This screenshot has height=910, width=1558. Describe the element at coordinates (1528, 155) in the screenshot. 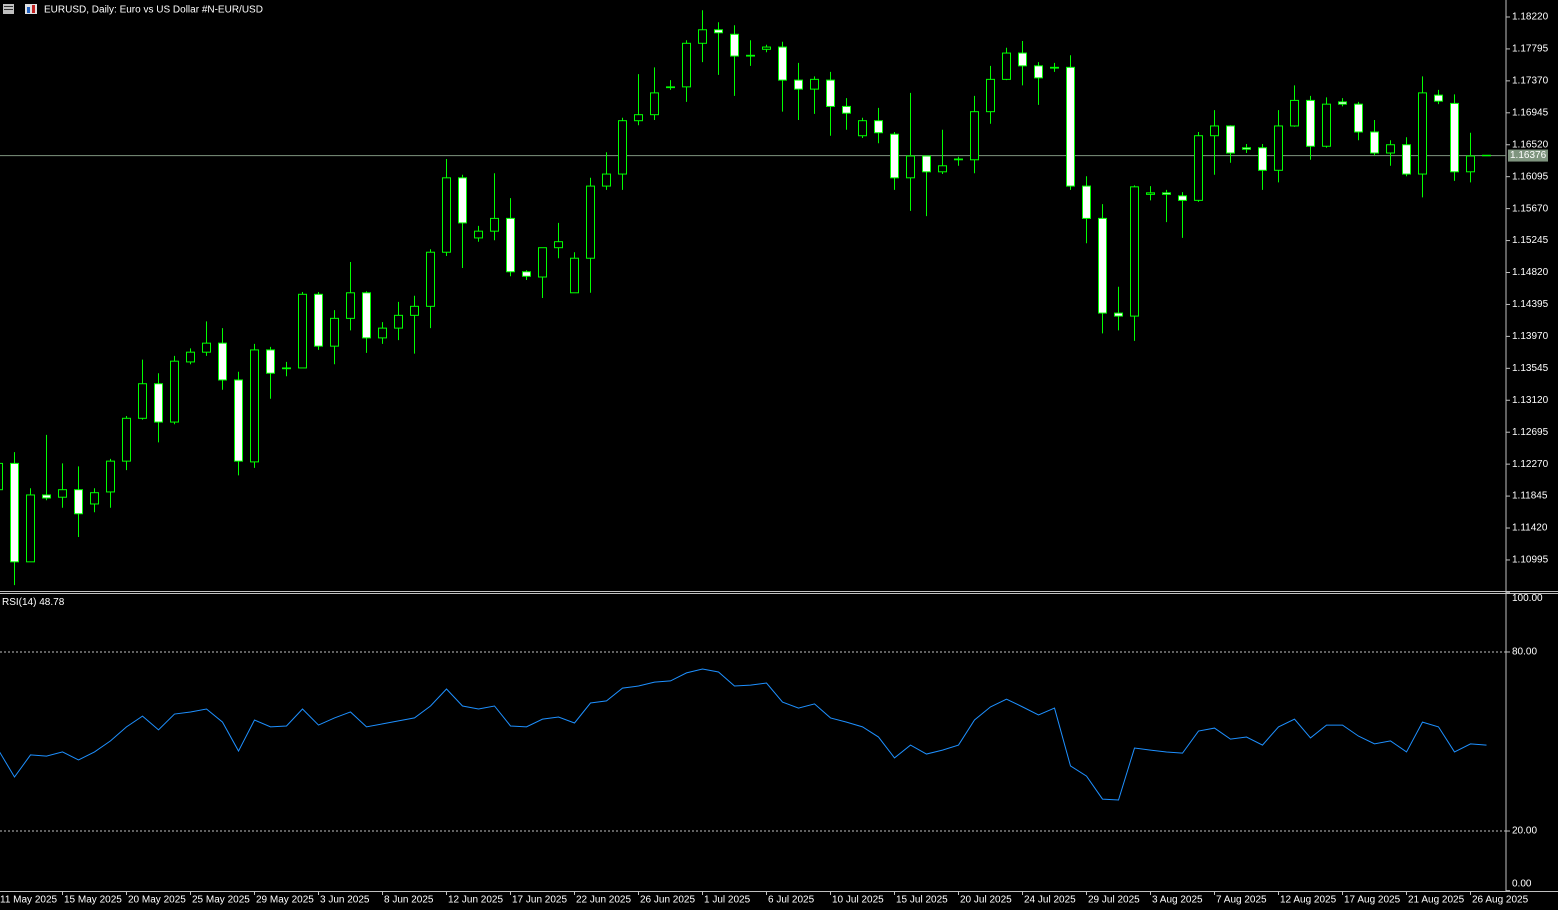

I see `last-price-label: 1.16376` at that location.